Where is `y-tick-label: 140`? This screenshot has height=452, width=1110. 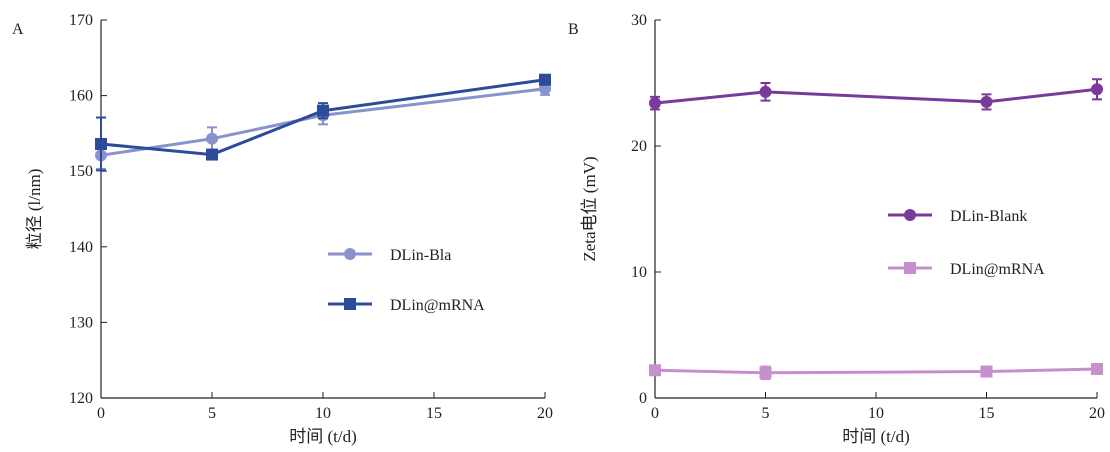
y-tick-label: 140 is located at coordinates (81, 247).